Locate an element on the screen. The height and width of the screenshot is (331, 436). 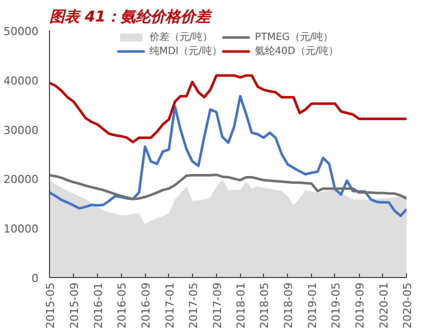
x-tick-label: 2017-05 is located at coordinates (193, 305).